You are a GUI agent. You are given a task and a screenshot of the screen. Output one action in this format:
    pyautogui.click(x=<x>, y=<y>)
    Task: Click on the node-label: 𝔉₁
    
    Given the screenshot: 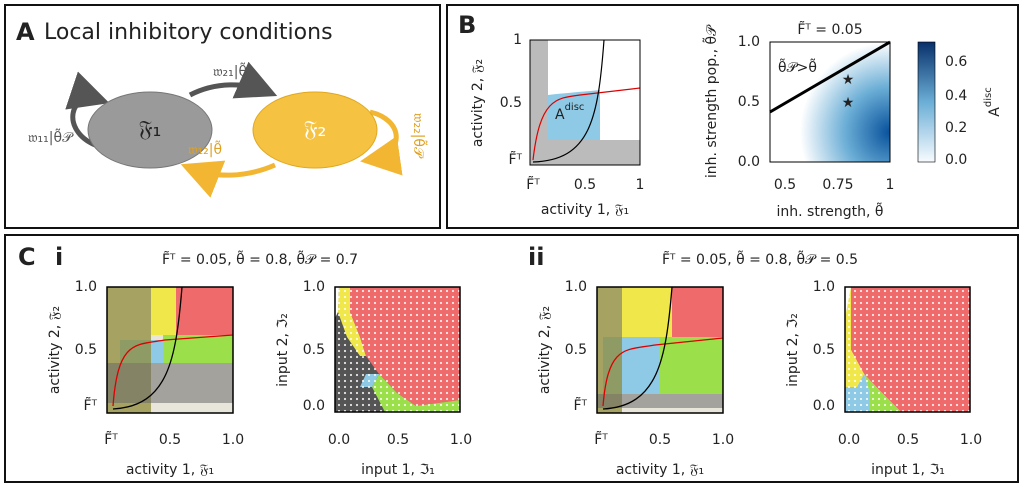 What is the action you would take?
    pyautogui.click(x=150, y=129)
    